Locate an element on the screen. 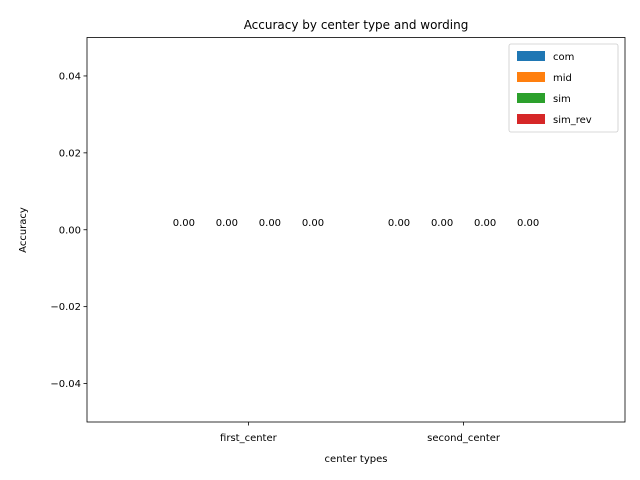 The width and height of the screenshot is (640, 480). legend-label-sim-rev: sim_rev is located at coordinates (572, 120).